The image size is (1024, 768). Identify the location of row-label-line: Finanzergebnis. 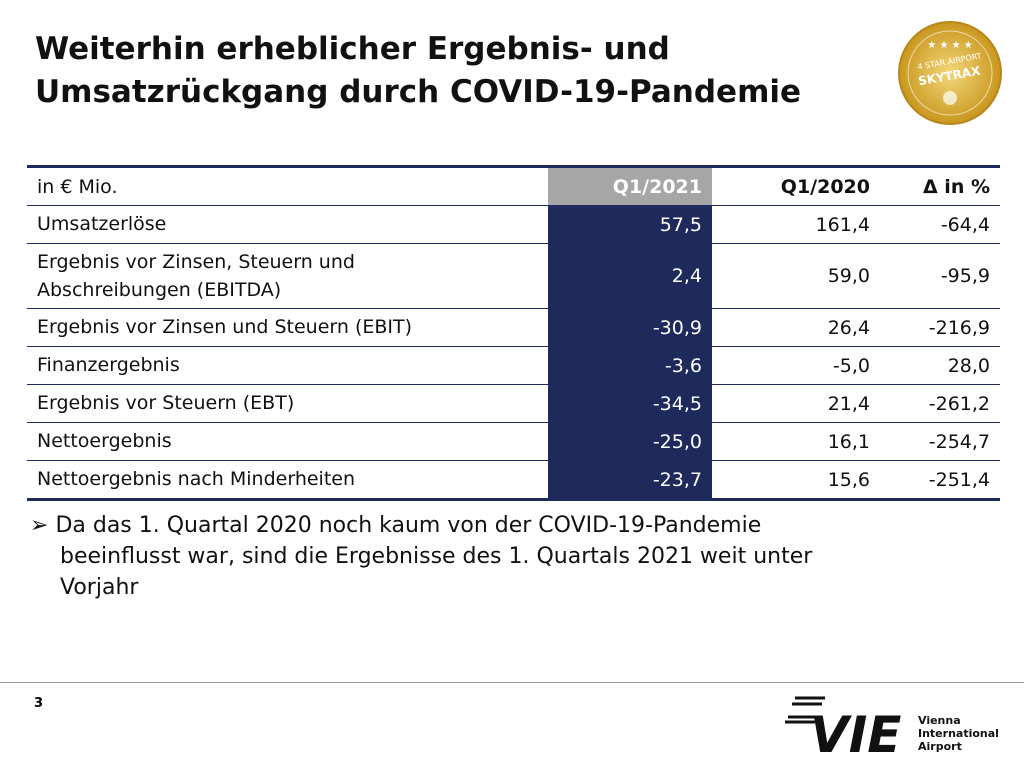
(108, 365).